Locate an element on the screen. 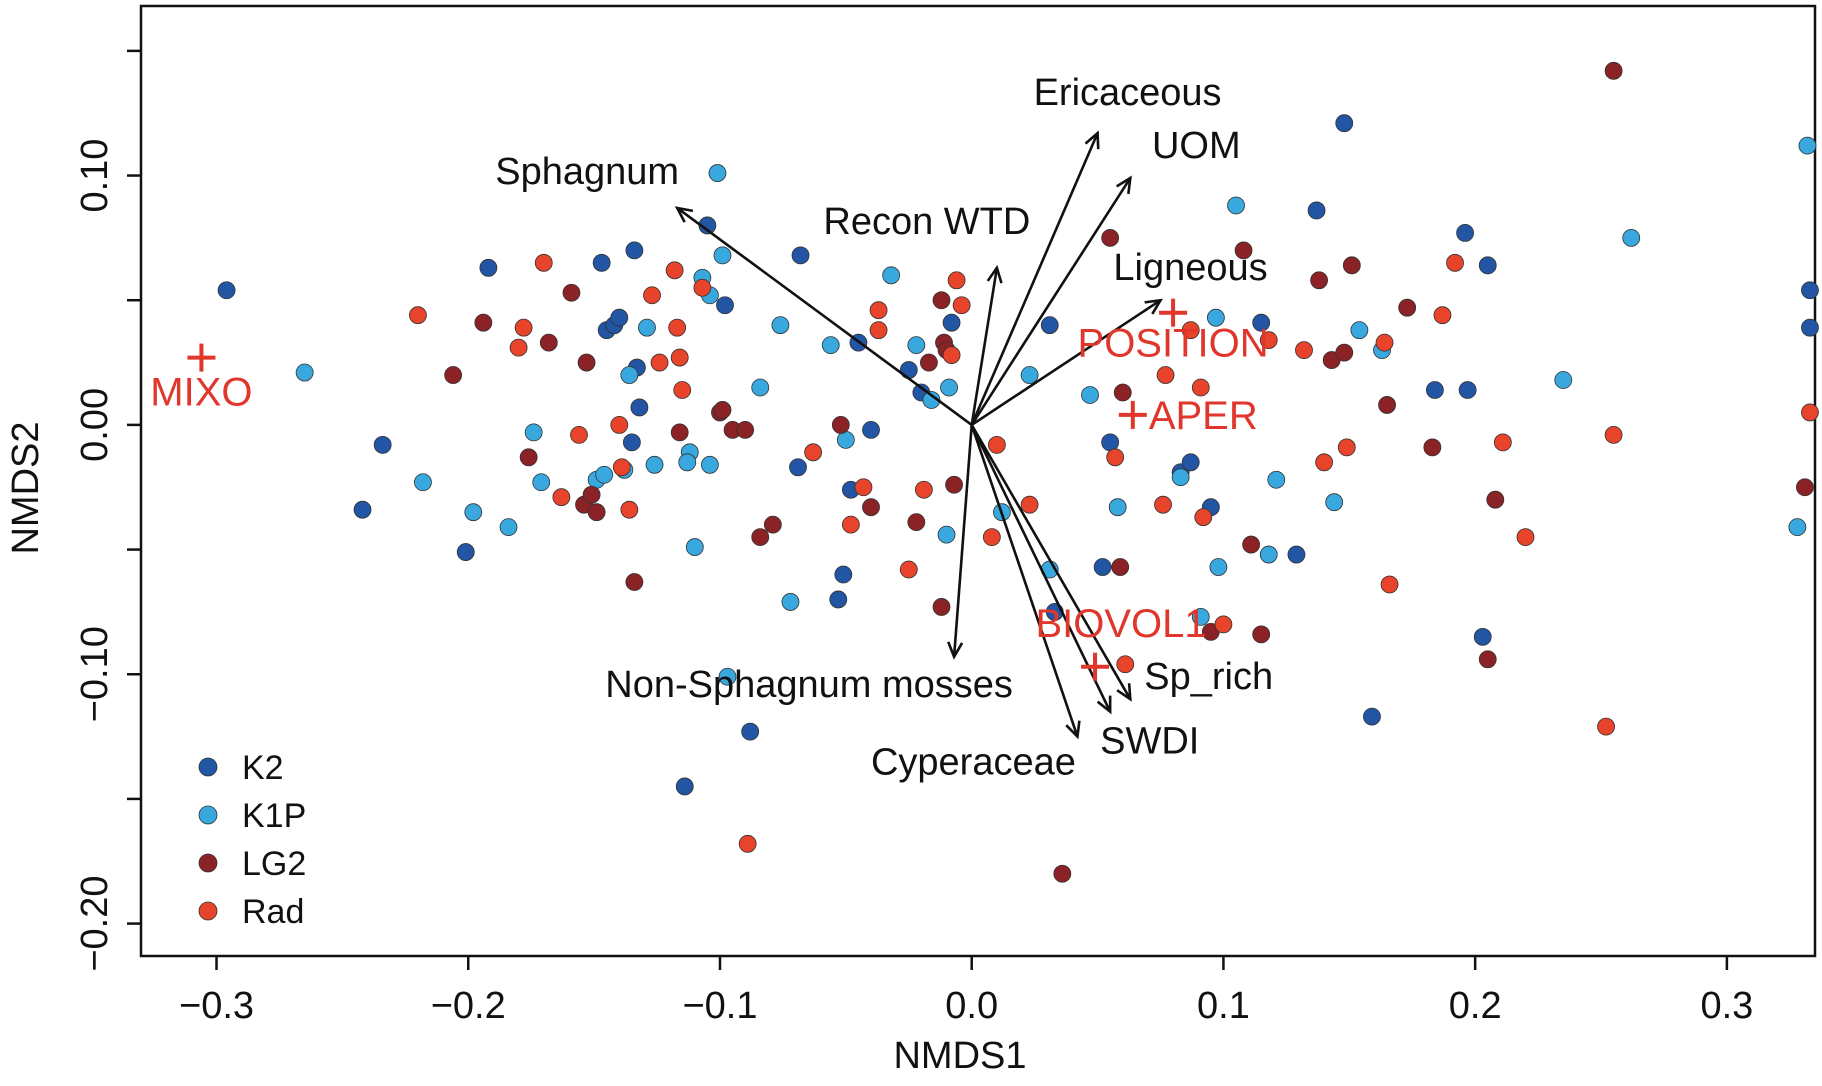 The height and width of the screenshot is (1086, 1822). vector-swdi is located at coordinates (1041, 568).